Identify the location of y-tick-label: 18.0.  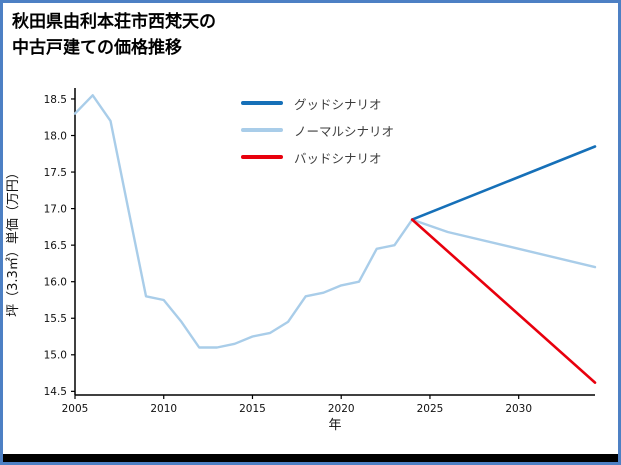
(55, 136).